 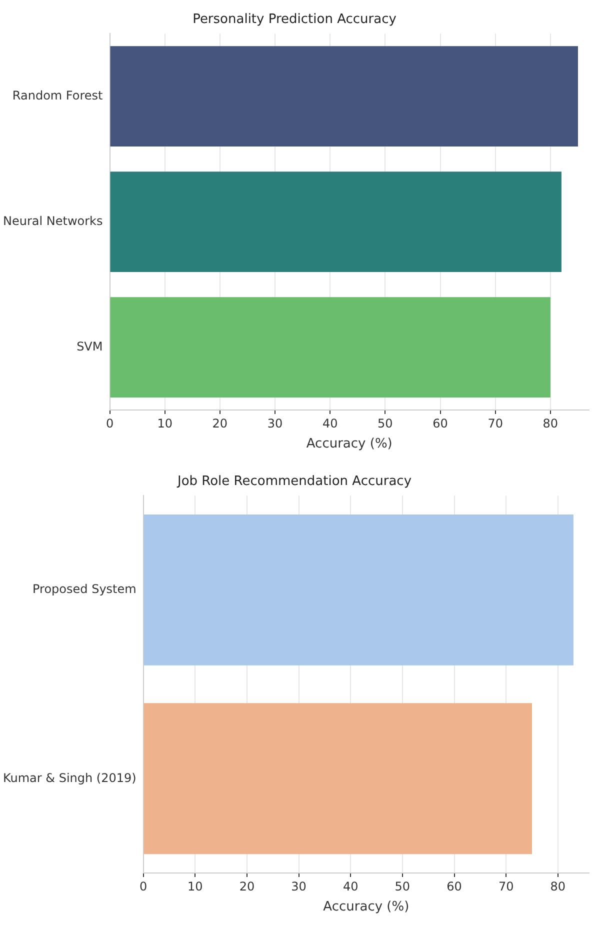 What do you see at coordinates (294, 20) in the screenshot?
I see `chart-title: Personality Prediction Accuracy` at bounding box center [294, 20].